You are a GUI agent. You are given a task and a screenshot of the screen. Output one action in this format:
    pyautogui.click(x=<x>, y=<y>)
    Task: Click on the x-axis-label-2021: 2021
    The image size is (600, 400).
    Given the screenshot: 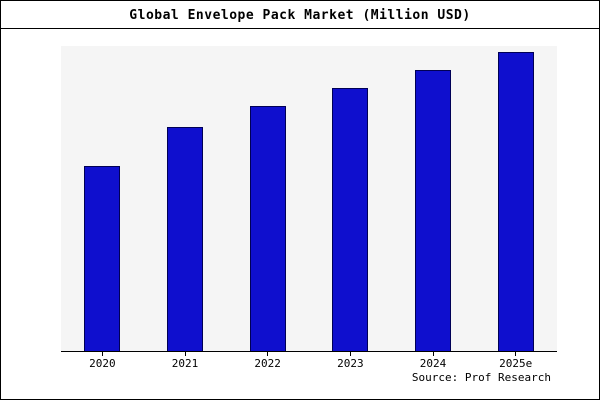 What is the action you would take?
    pyautogui.click(x=185, y=363)
    